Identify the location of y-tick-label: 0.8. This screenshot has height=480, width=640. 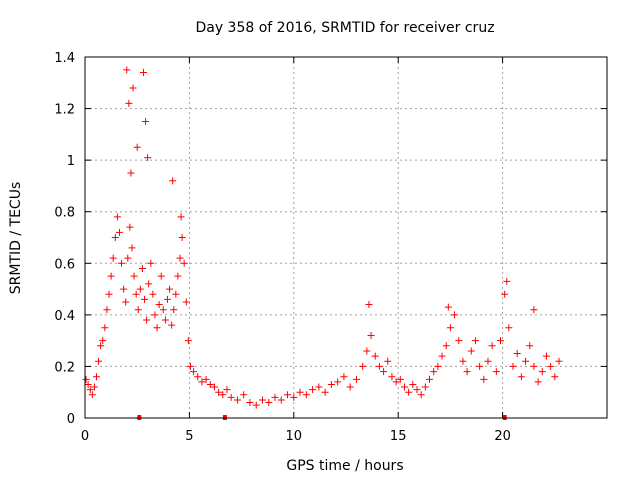
(64, 213).